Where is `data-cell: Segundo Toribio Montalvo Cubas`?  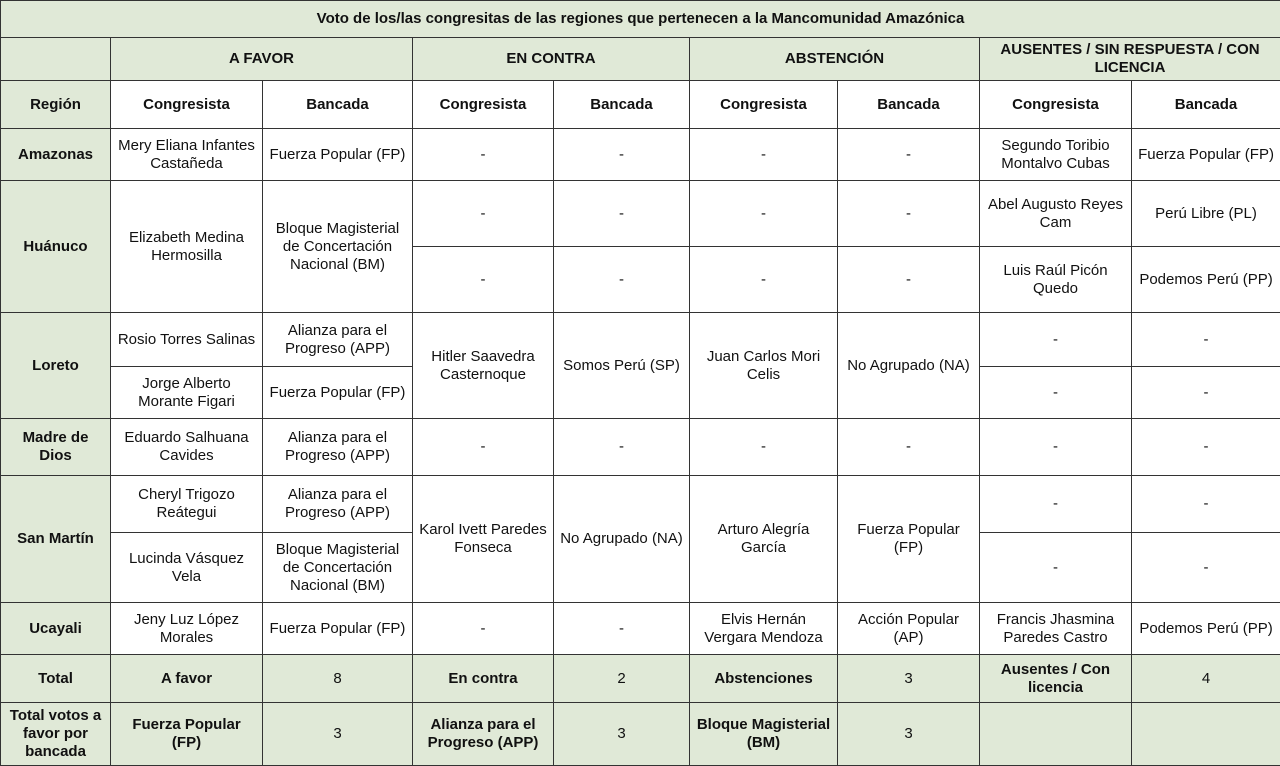
data-cell: Segundo Toribio Montalvo Cubas is located at coordinates (1056, 155).